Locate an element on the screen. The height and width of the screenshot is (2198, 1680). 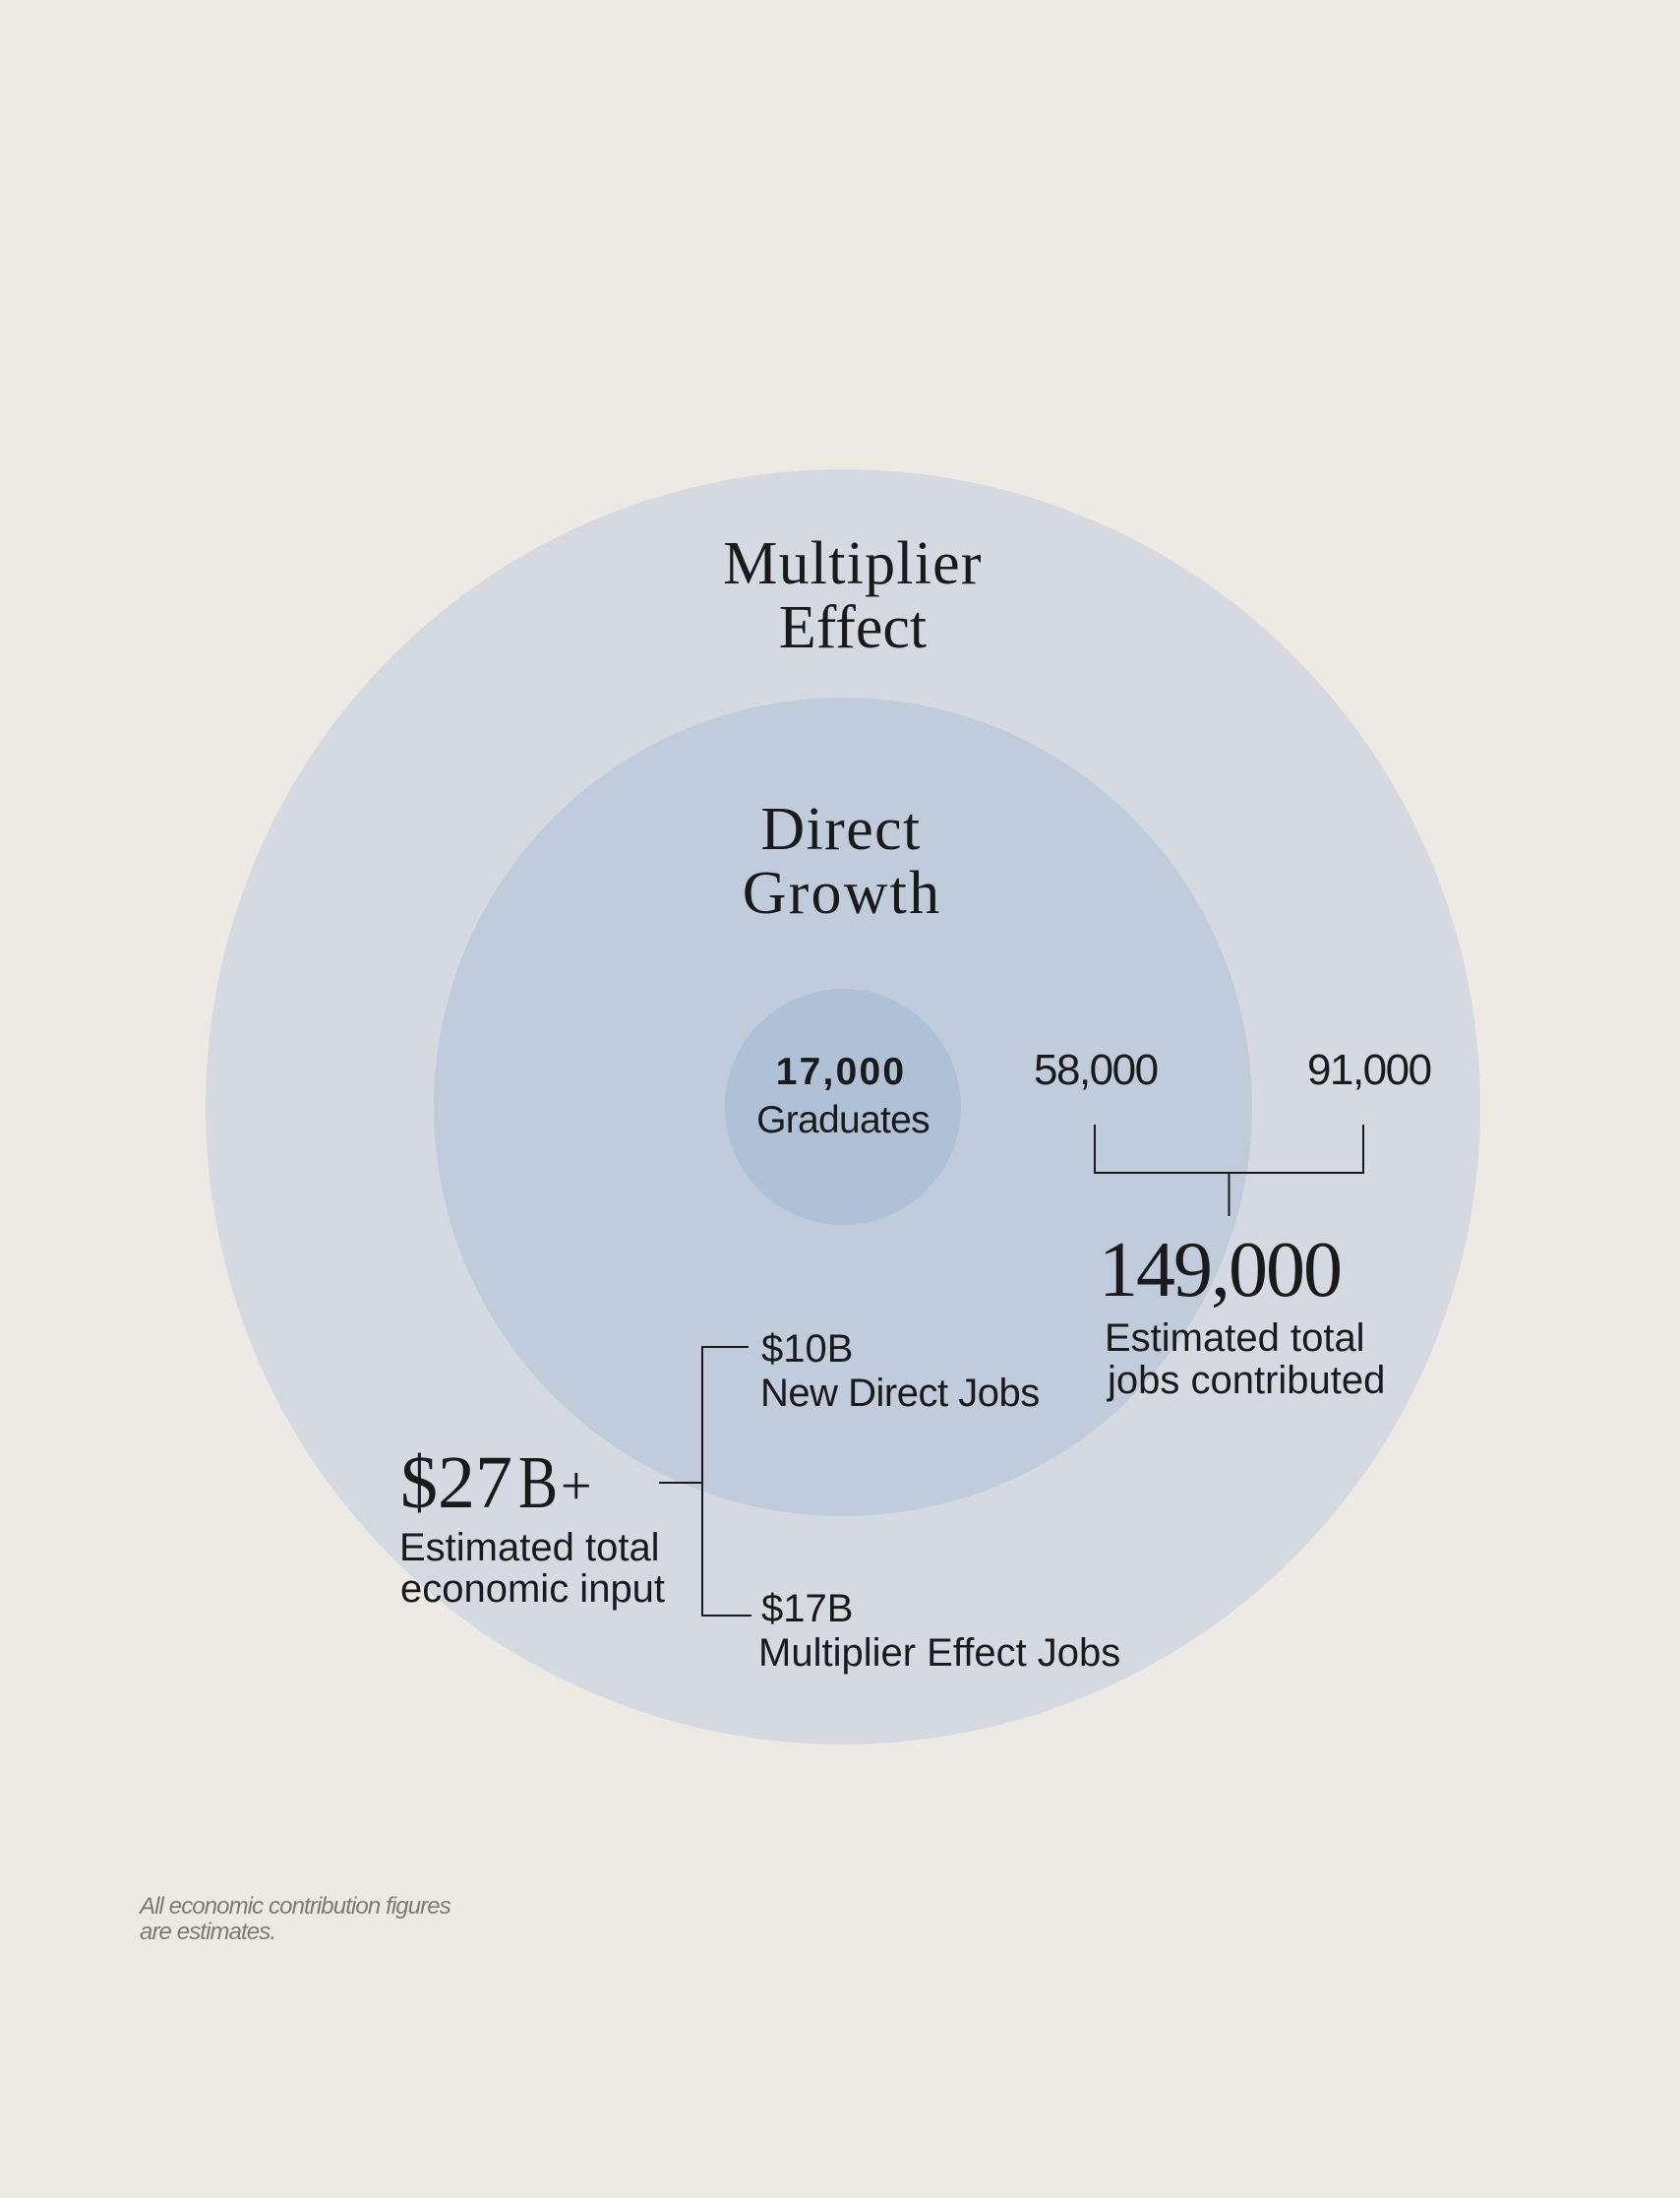
svg-text: Effect is located at coordinates (853, 628).